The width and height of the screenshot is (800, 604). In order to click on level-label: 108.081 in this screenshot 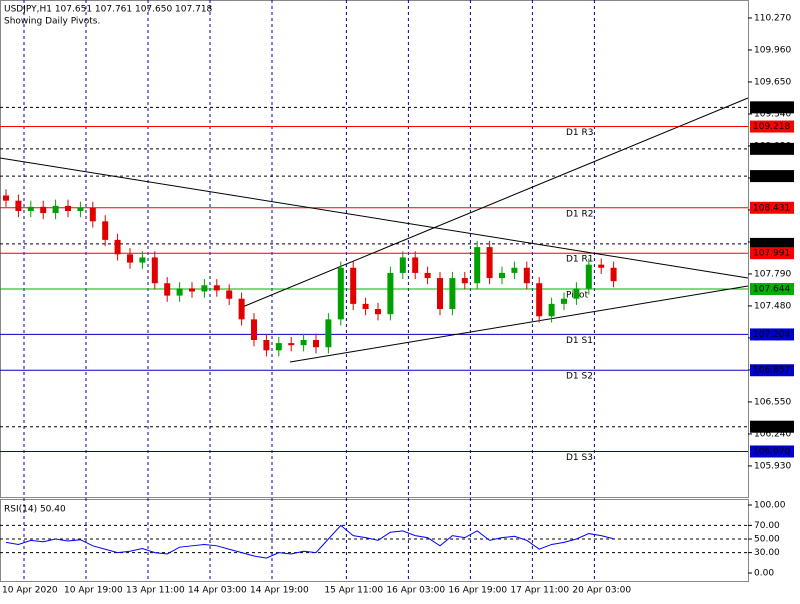, I will do `click(771, 244)`.